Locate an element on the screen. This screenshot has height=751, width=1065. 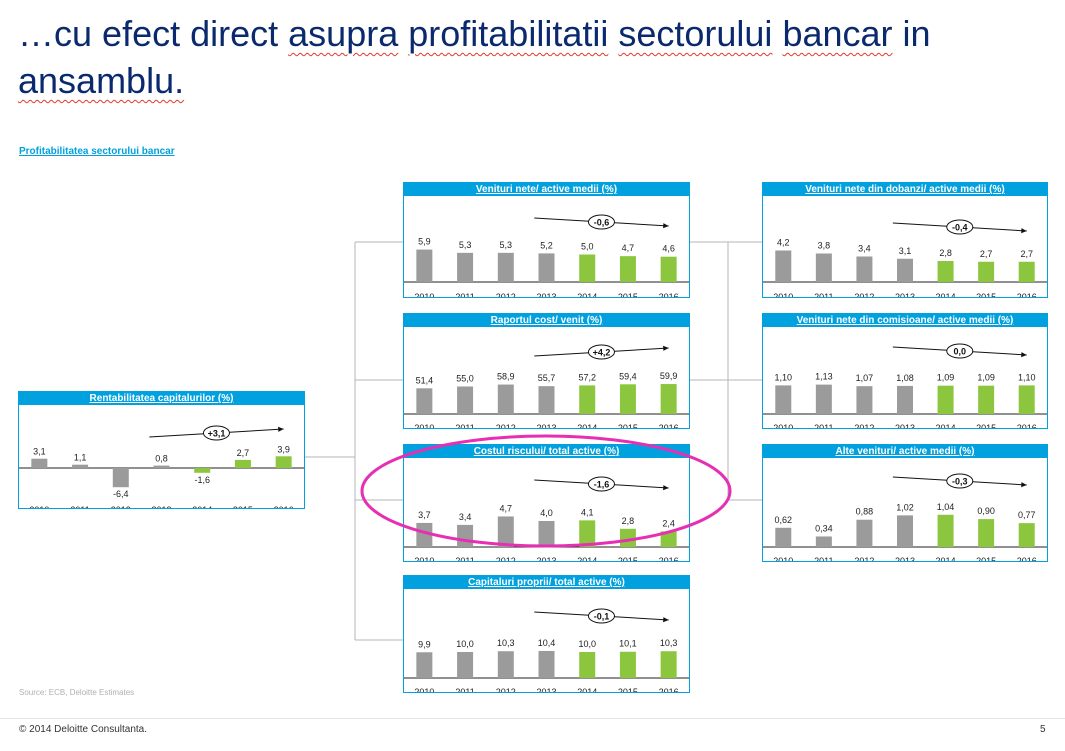
change-label: -0,6 is located at coordinates (602, 223).